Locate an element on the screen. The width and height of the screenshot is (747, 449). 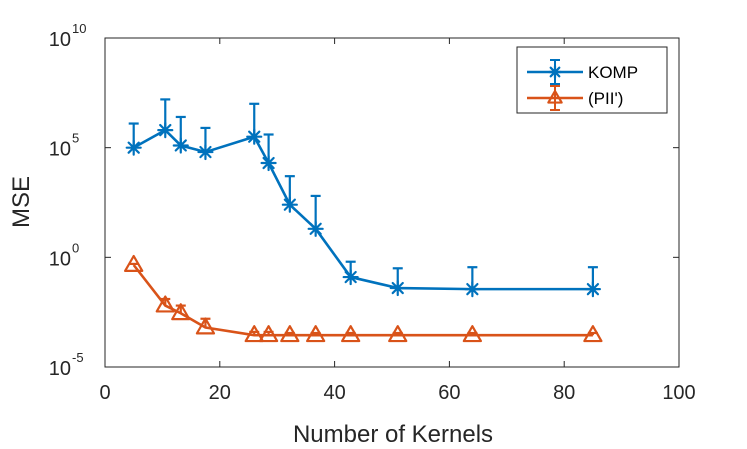
legend-entry-komp is located at coordinates (555, 72).